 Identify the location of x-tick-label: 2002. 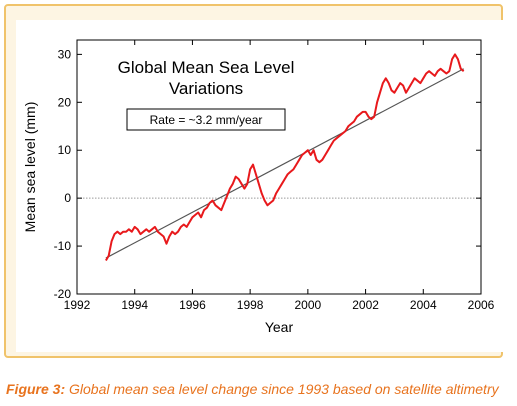
(365, 305).